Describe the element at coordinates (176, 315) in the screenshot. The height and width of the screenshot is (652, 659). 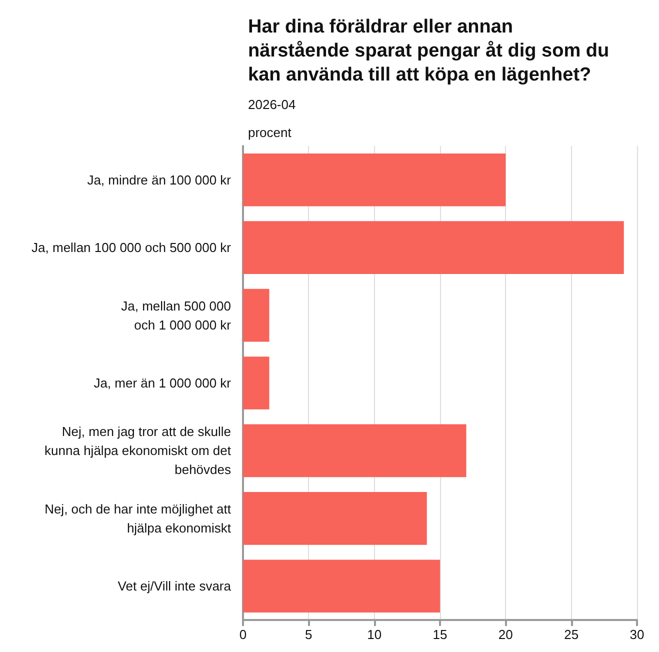
I see `y-tick-label: Ja, mellan 500 000 och 1 000 000 kr` at that location.